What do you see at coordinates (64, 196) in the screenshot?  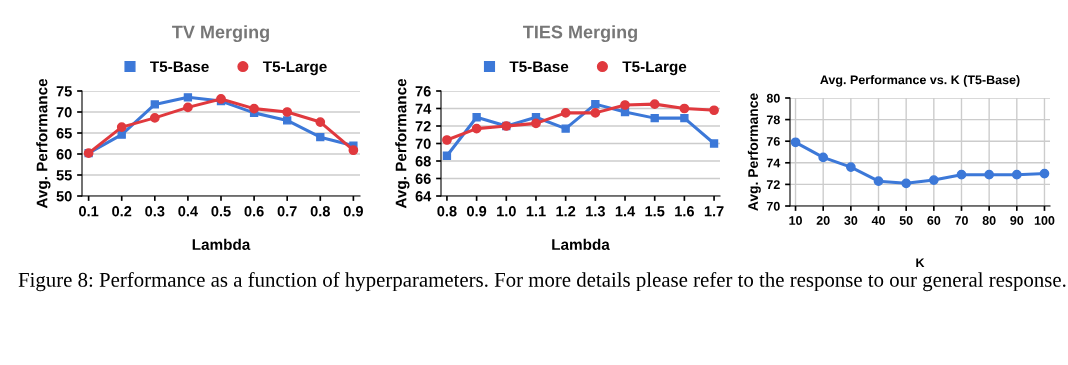 I see `y-tick-label: 50` at bounding box center [64, 196].